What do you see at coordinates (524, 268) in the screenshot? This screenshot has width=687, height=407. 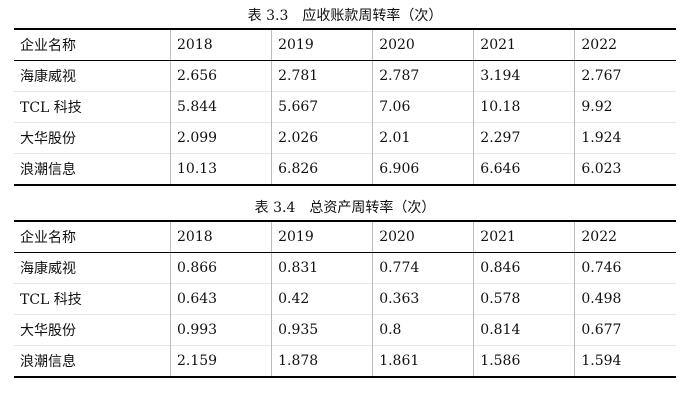 I see `table-cell: 0.846` at bounding box center [524, 268].